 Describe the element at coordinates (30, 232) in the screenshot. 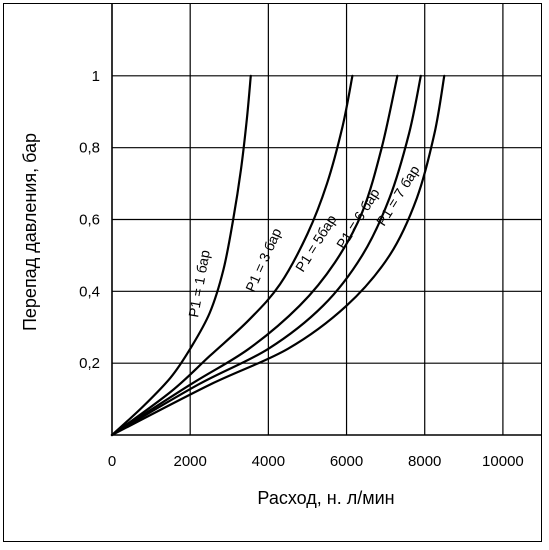

I see `y-axis-label: Перепад давления, бар` at that location.